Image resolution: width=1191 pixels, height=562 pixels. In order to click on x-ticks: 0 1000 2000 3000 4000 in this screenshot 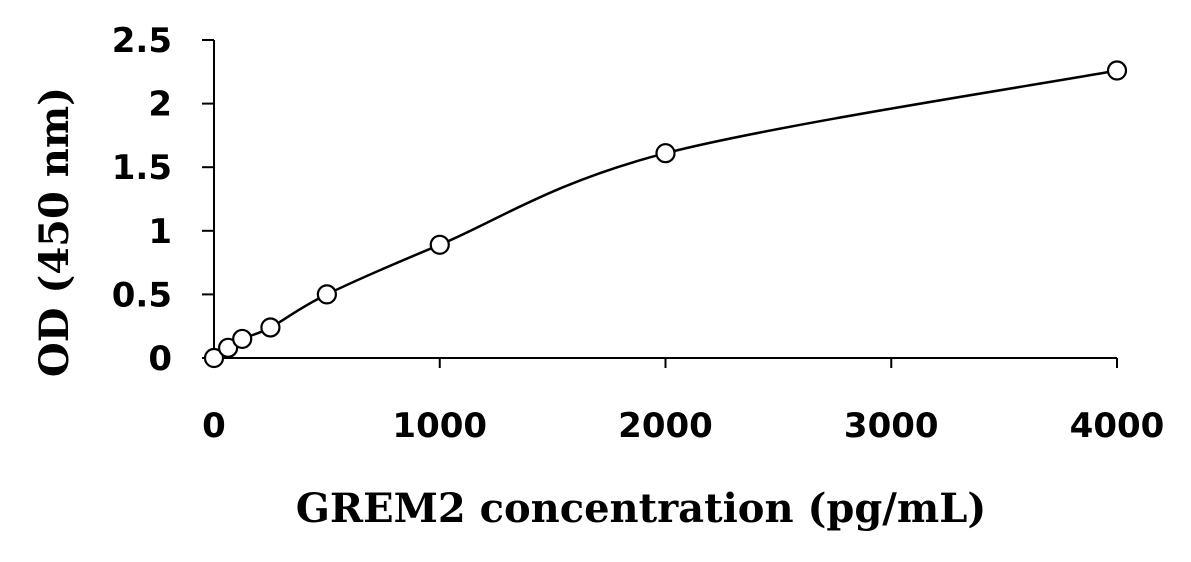, I will do `click(683, 402)`.